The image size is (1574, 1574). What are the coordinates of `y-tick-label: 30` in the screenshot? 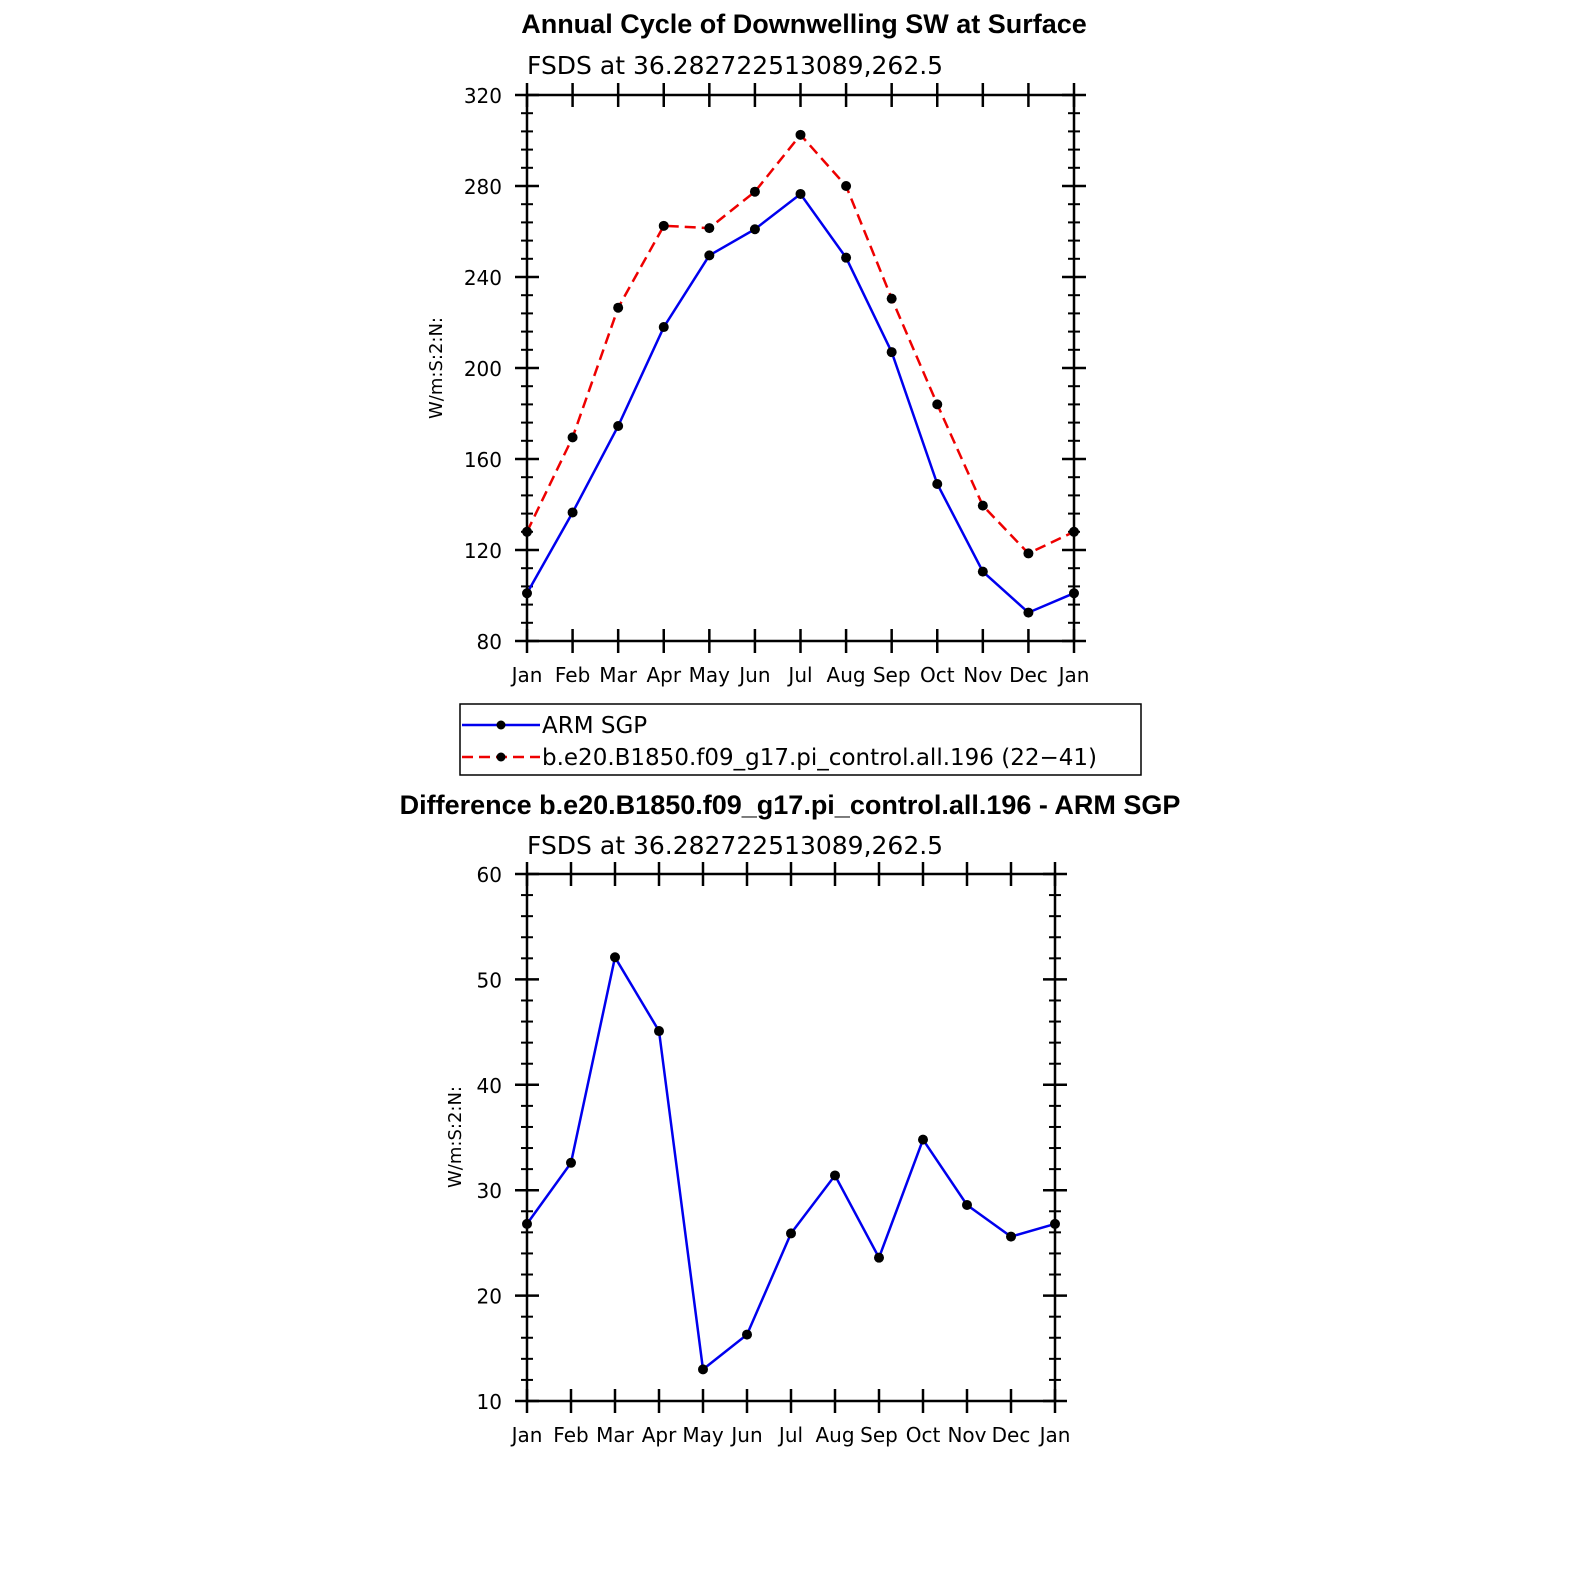 It's located at (489, 1191).